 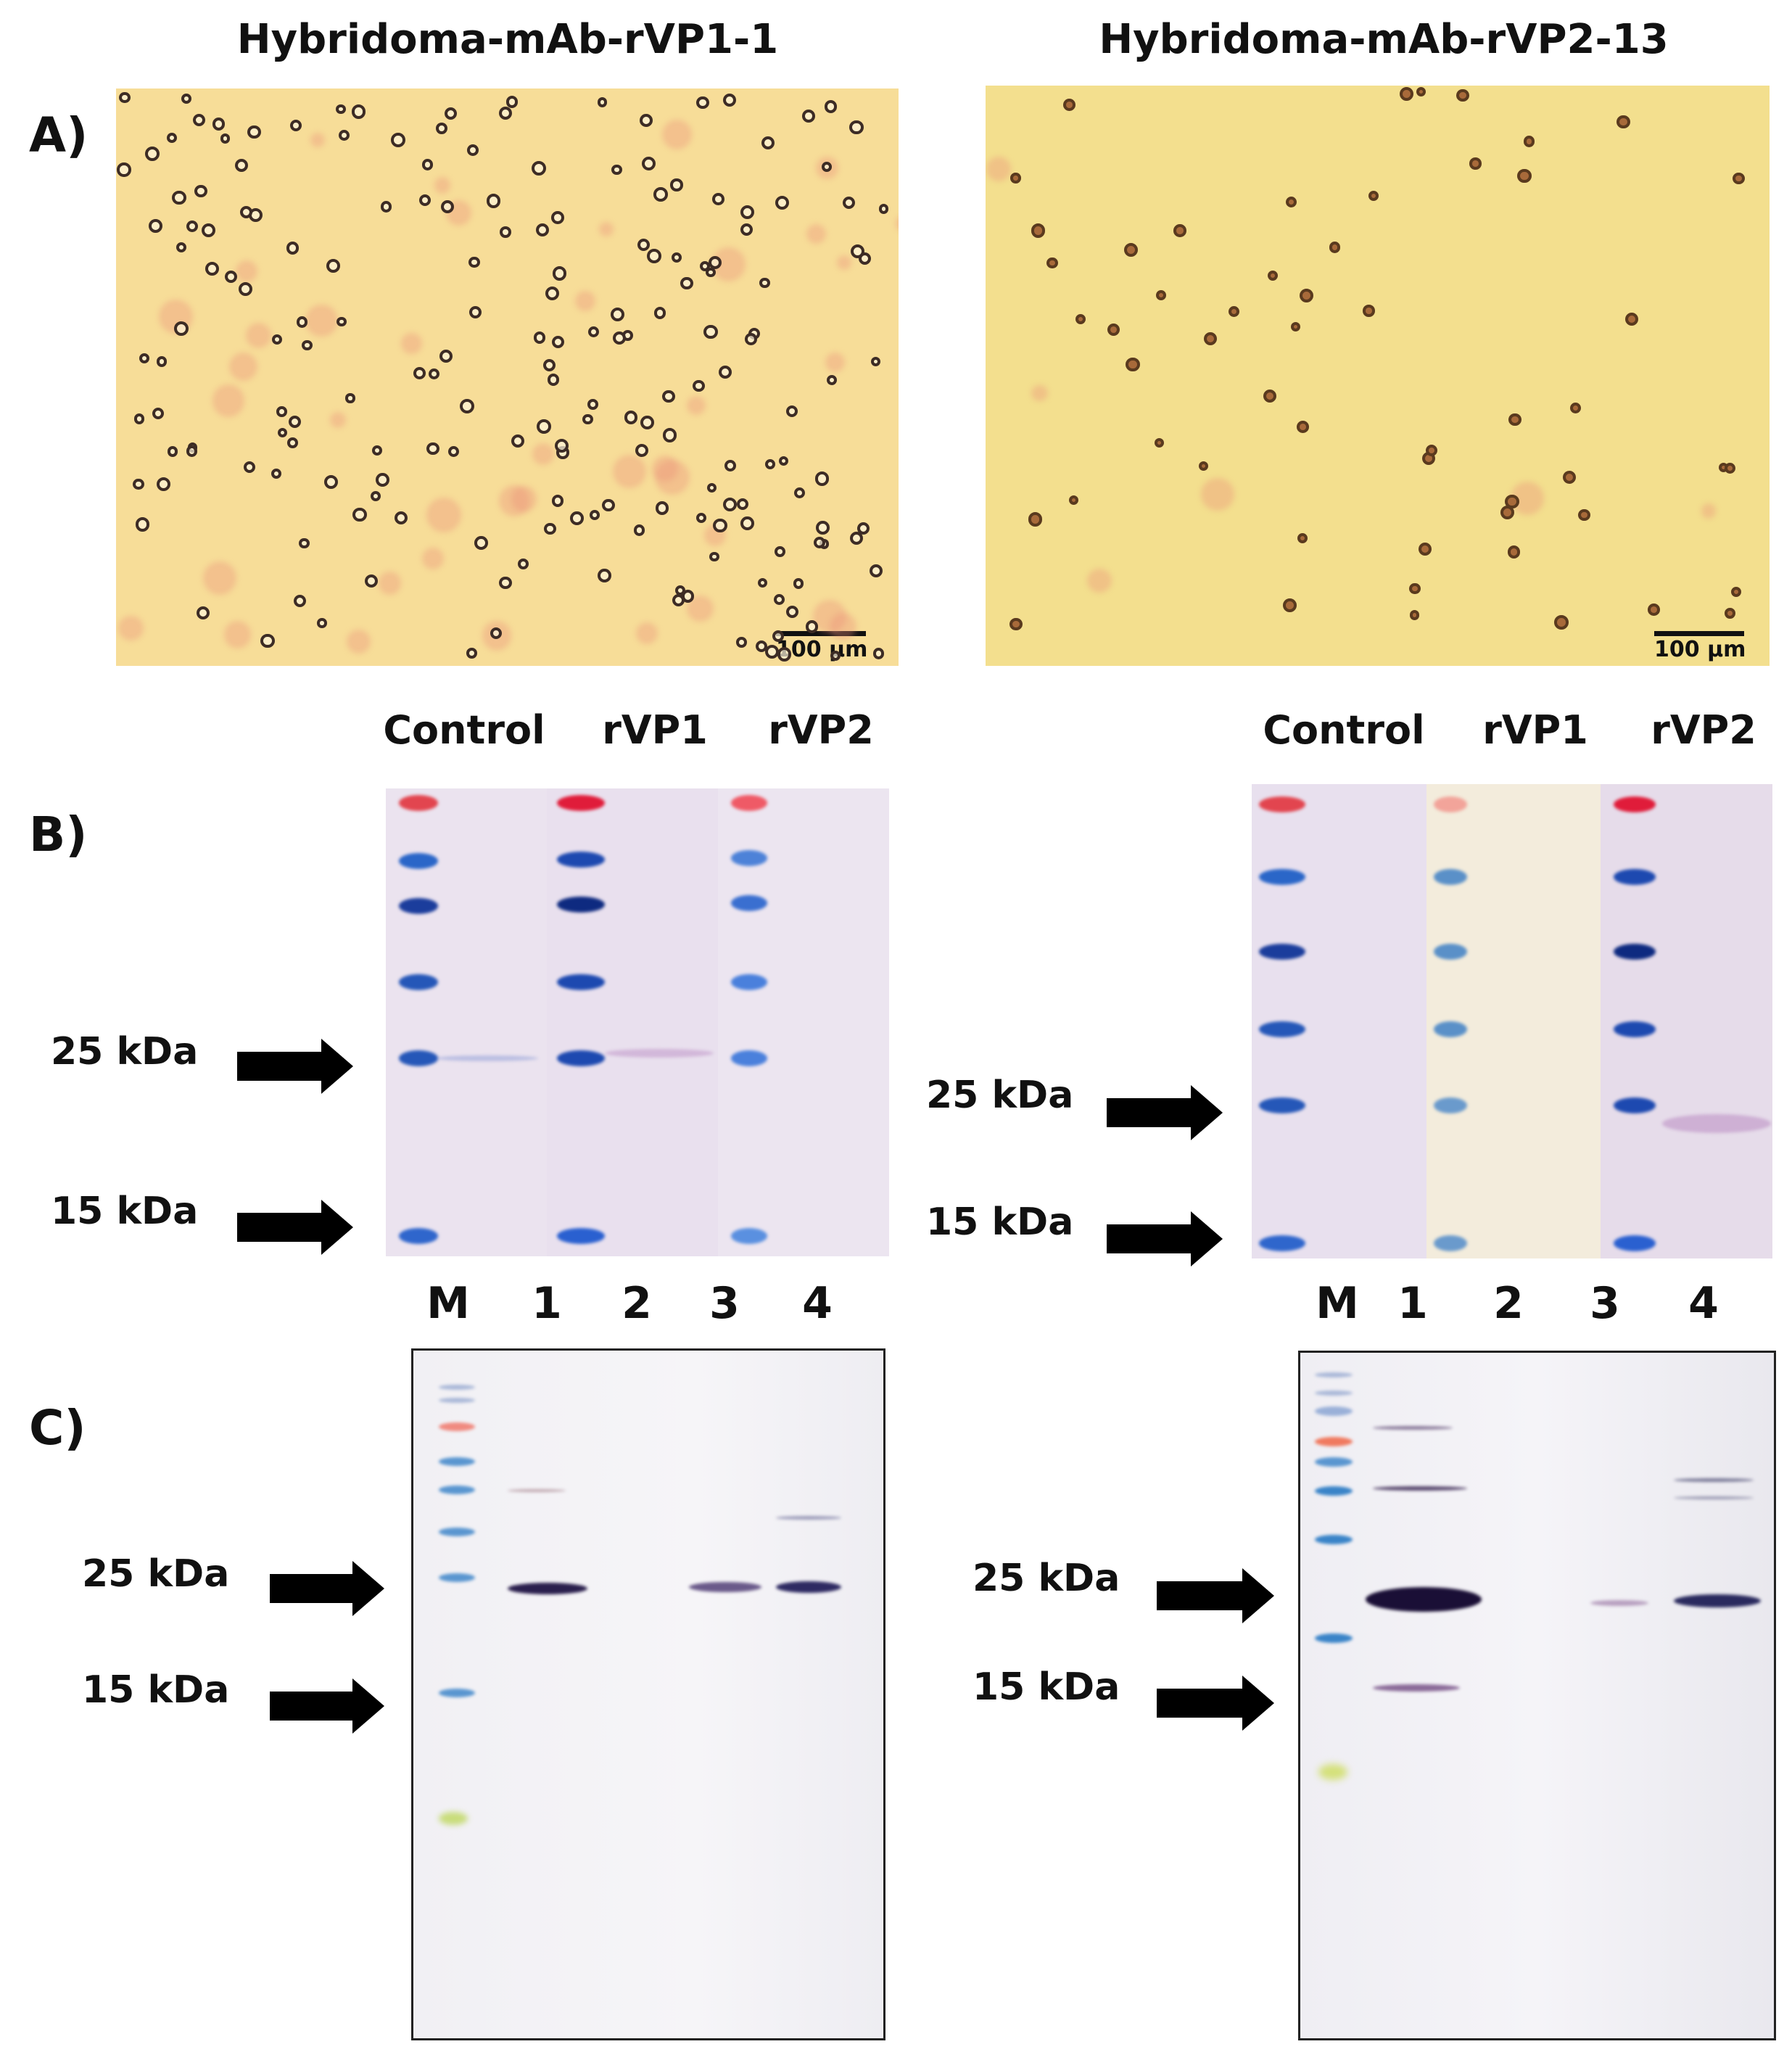 I want to click on protein-band, so click(x=547, y=1589).